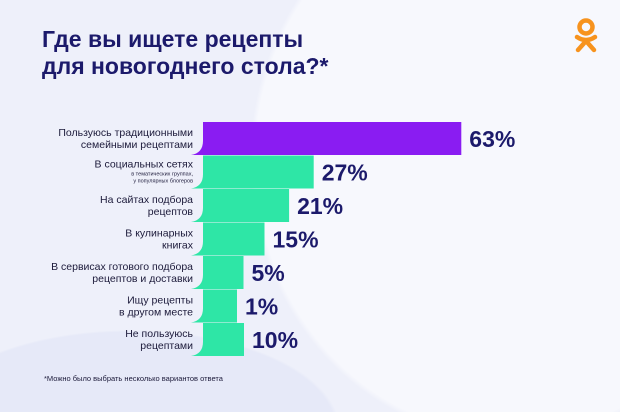  Describe the element at coordinates (345, 173) in the screenshot. I see `value-label: 27%` at that location.